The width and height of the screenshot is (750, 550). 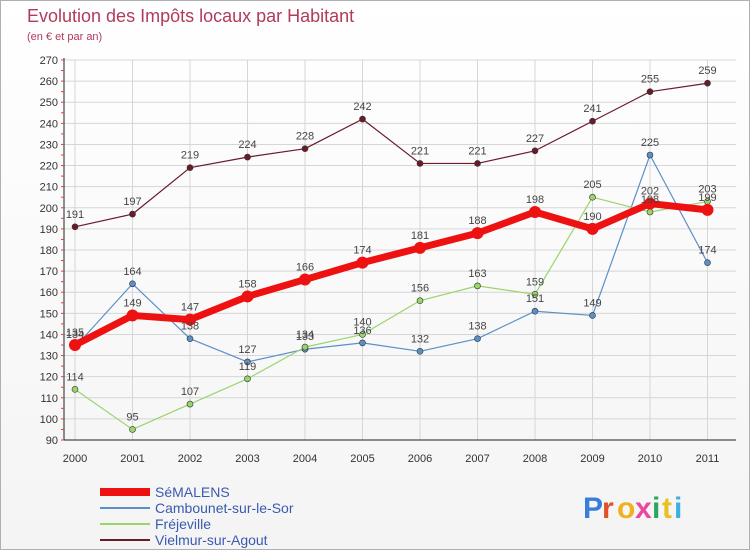 What do you see at coordinates (132, 272) in the screenshot?
I see `data-label: 164` at bounding box center [132, 272].